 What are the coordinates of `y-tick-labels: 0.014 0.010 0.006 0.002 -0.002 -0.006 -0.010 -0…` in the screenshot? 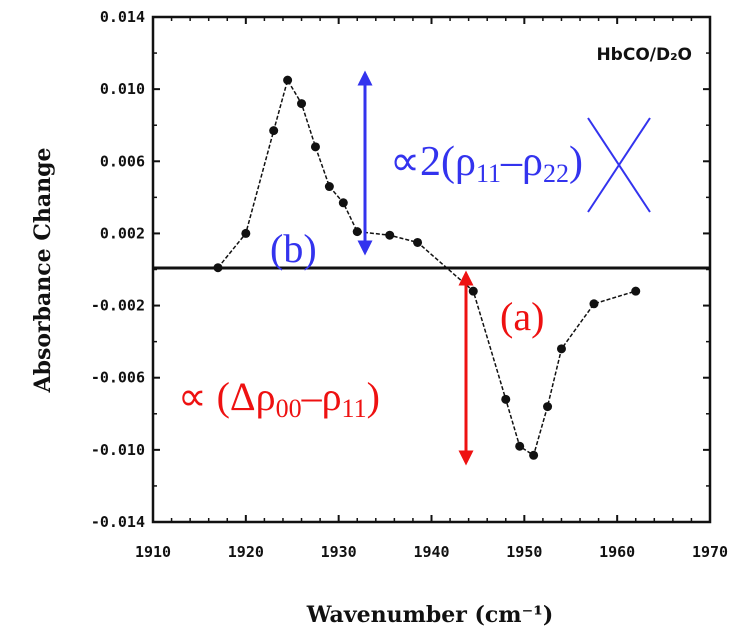 It's located at (118, 269).